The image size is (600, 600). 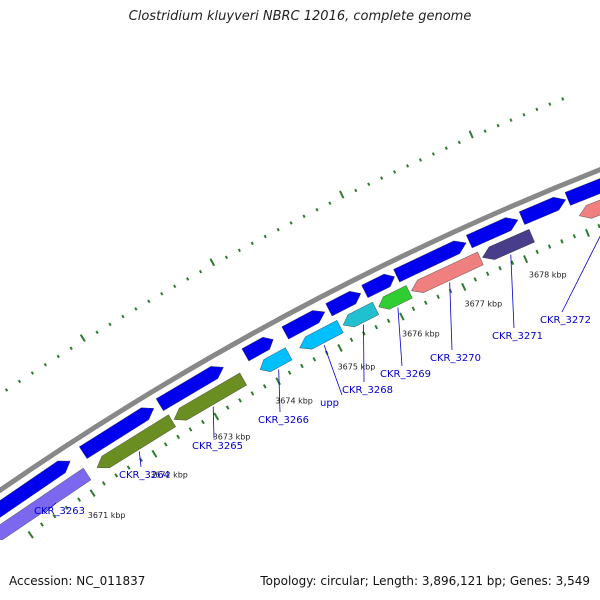 I want to click on kbp-label: 3672 kbp, so click(x=169, y=475).